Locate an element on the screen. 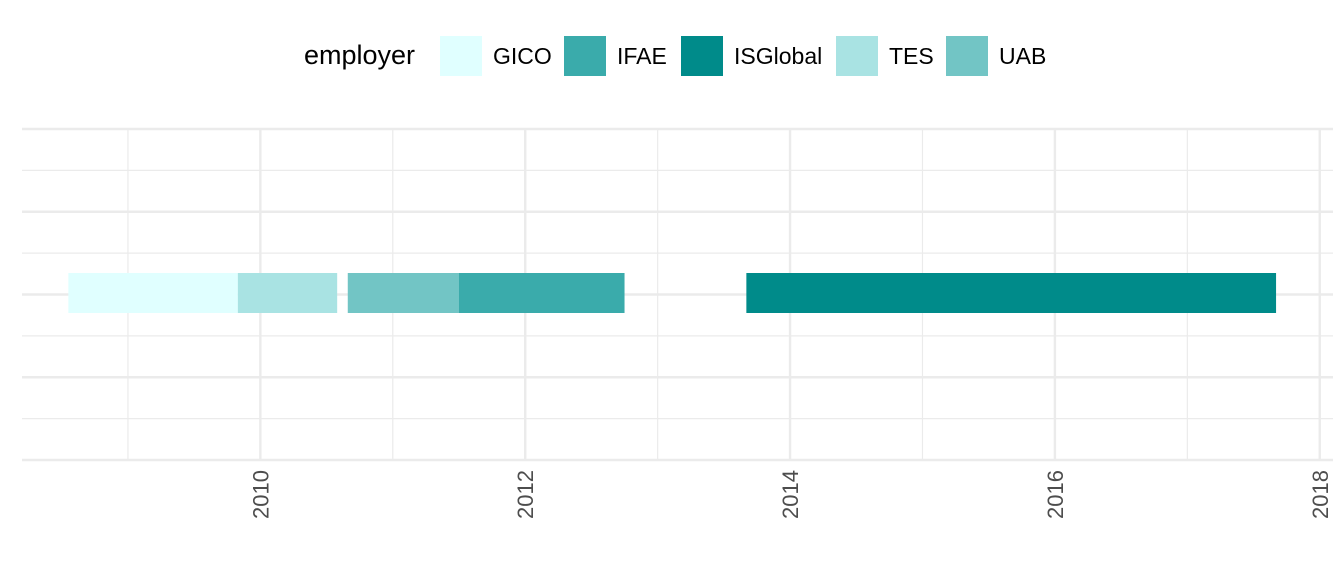  x-axis-ticks: 2010 2012 2014 2016 2018 is located at coordinates (790, 494).